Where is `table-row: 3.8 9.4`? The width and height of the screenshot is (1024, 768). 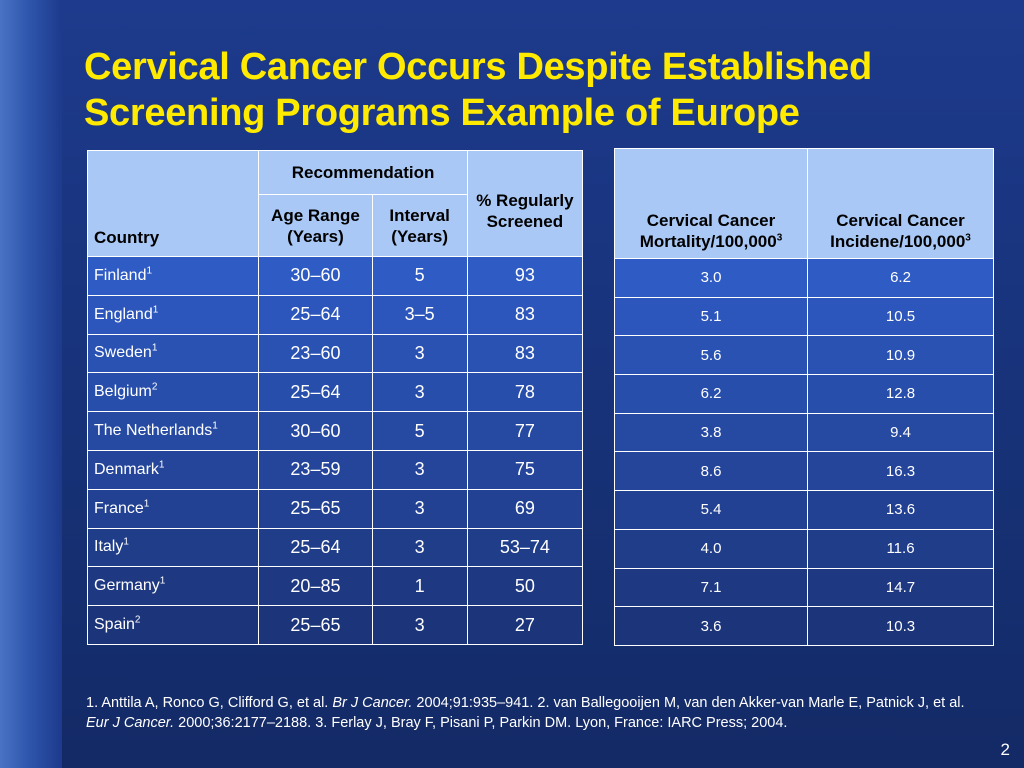 table-row: 3.8 9.4 is located at coordinates (804, 432).